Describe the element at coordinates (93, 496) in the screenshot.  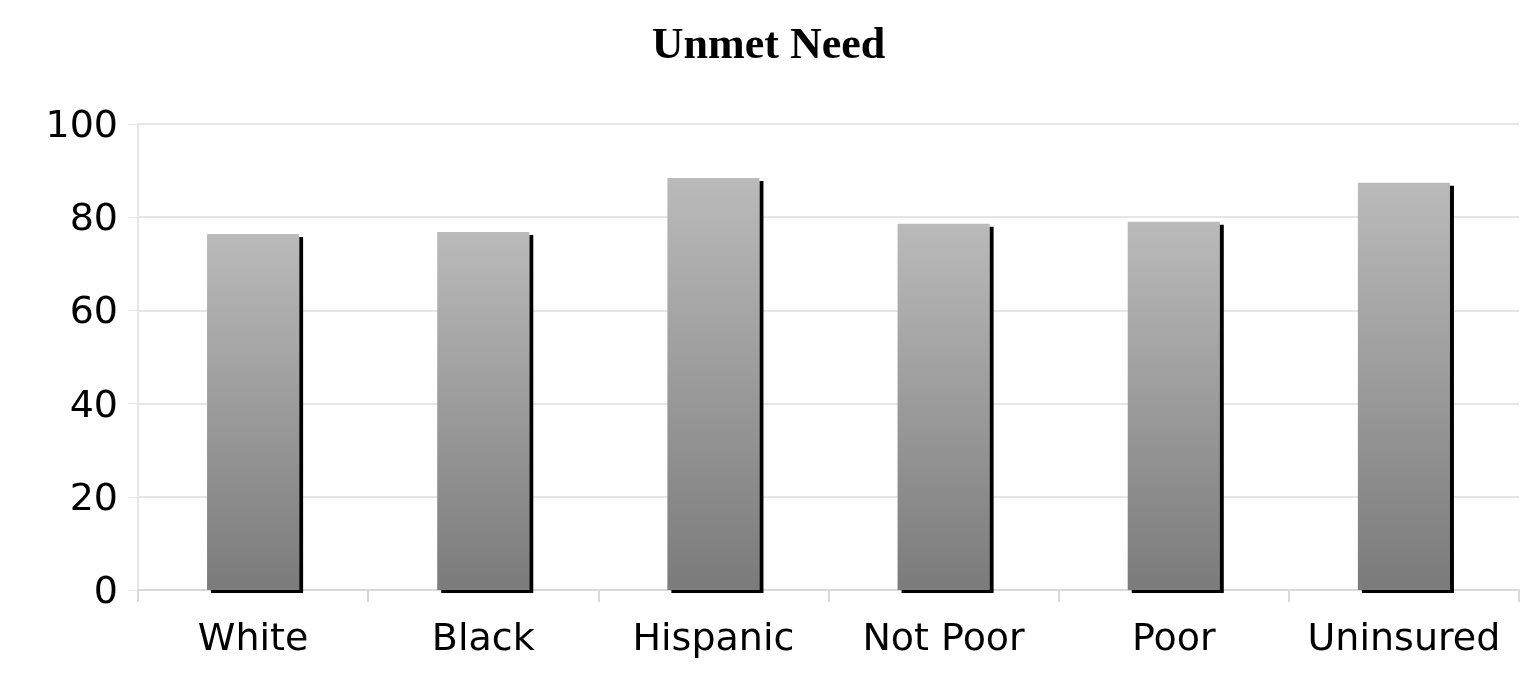
I see `y-tick-label: 20` at that location.